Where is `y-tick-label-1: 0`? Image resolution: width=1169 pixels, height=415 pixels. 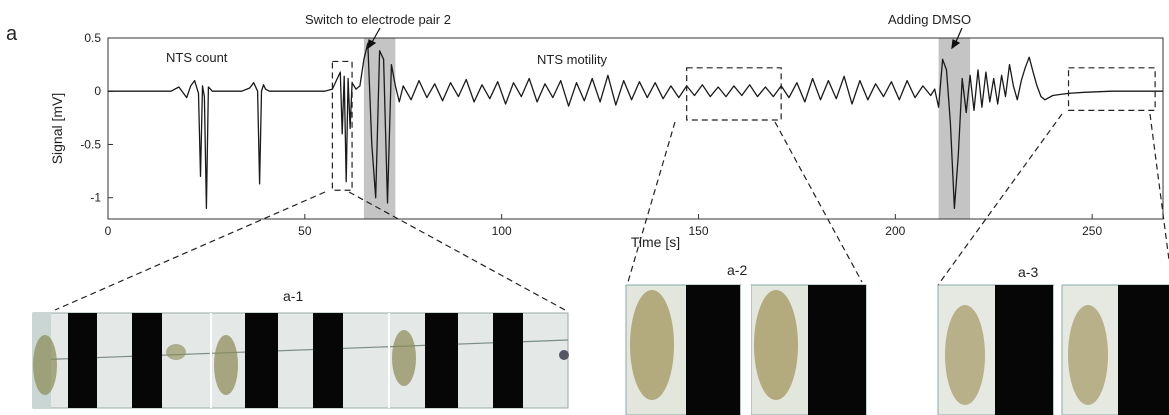
y-tick-label-1: 0 is located at coordinates (97, 91).